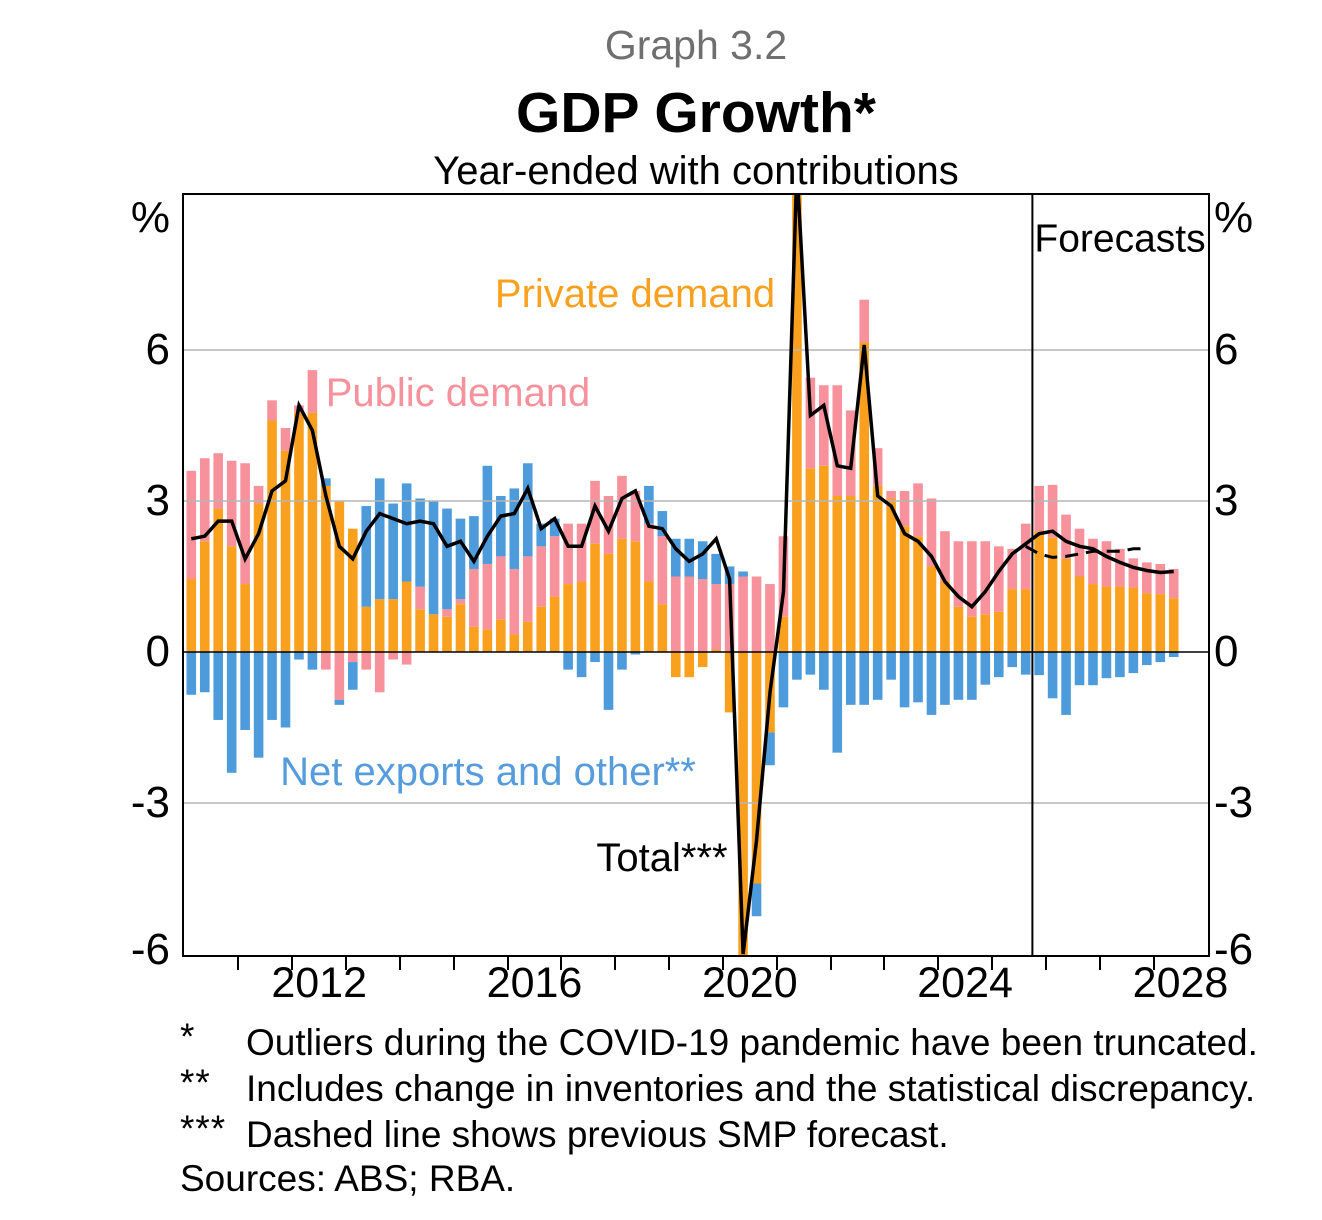 The image size is (1322, 1220). I want to click on footnote-1-marker: *, so click(188, 1036).